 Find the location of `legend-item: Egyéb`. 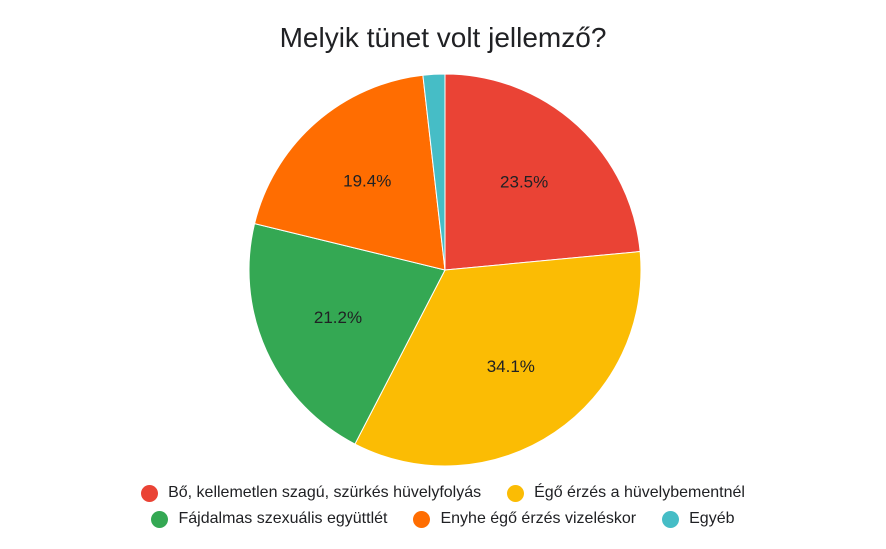

legend-item: Egyéb is located at coordinates (698, 519).